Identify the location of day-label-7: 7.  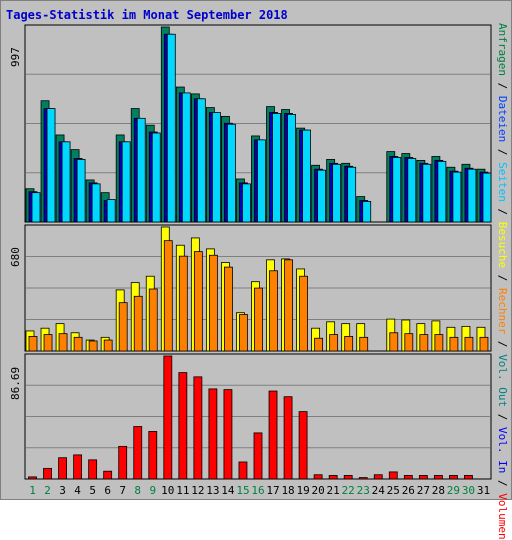
(122, 490).